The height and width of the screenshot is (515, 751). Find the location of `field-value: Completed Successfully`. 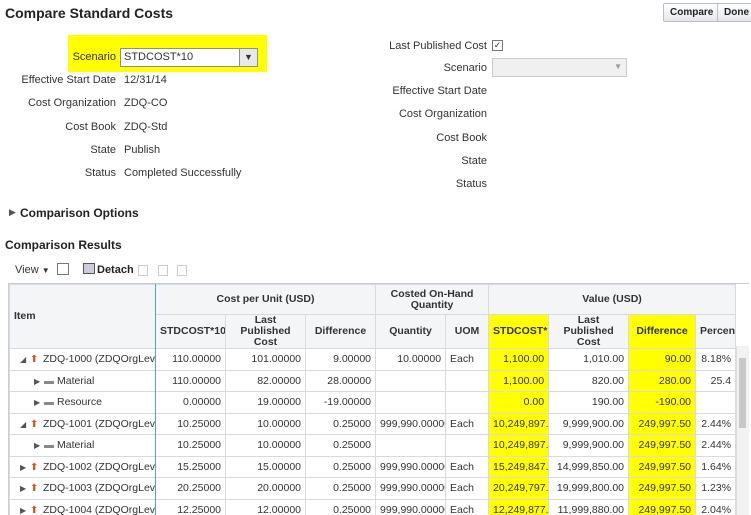

field-value: Completed Successfully is located at coordinates (182, 173).